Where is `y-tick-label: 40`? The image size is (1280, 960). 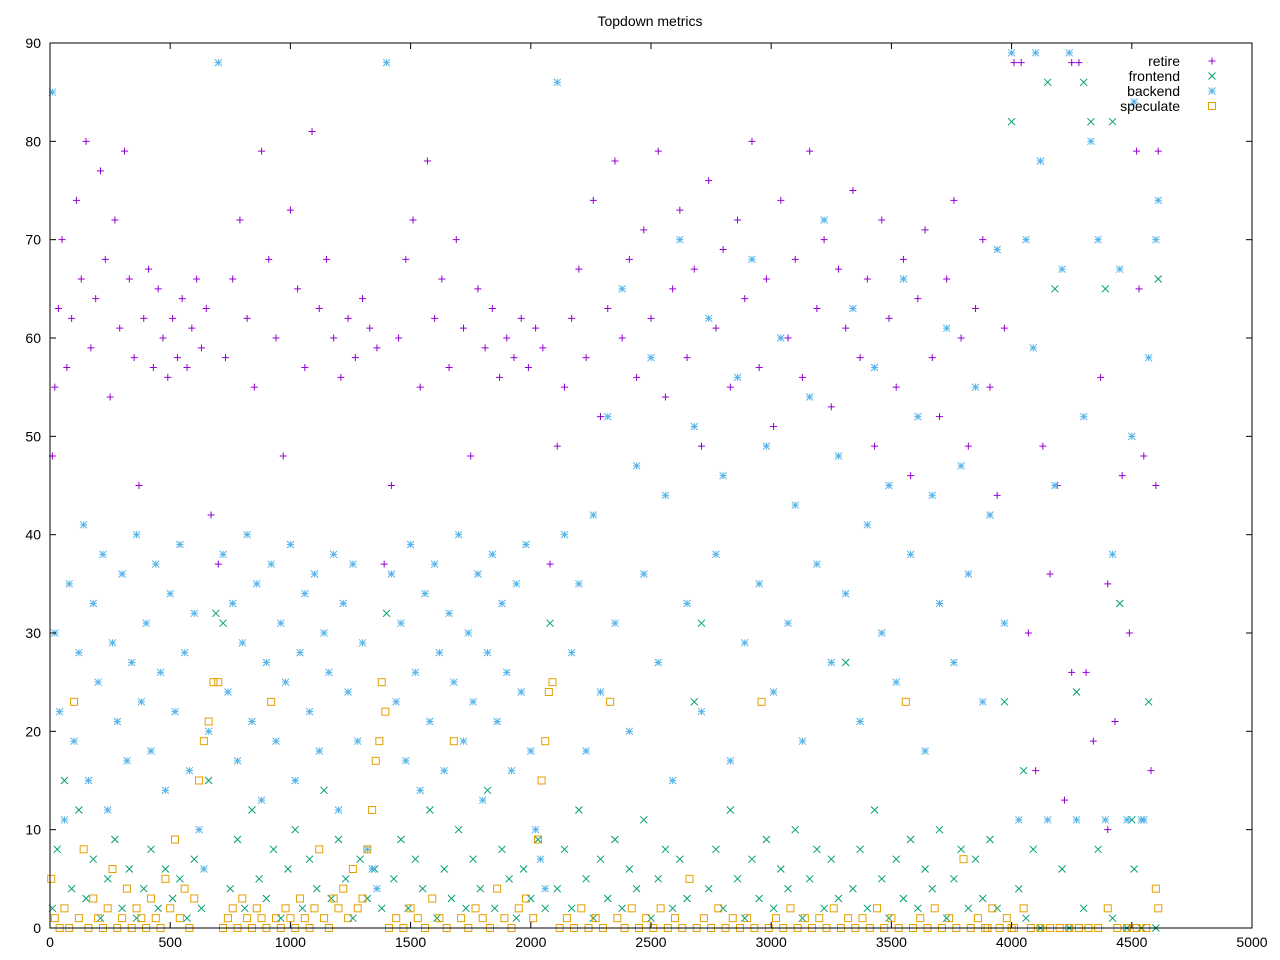 y-tick-label: 40 is located at coordinates (33, 535).